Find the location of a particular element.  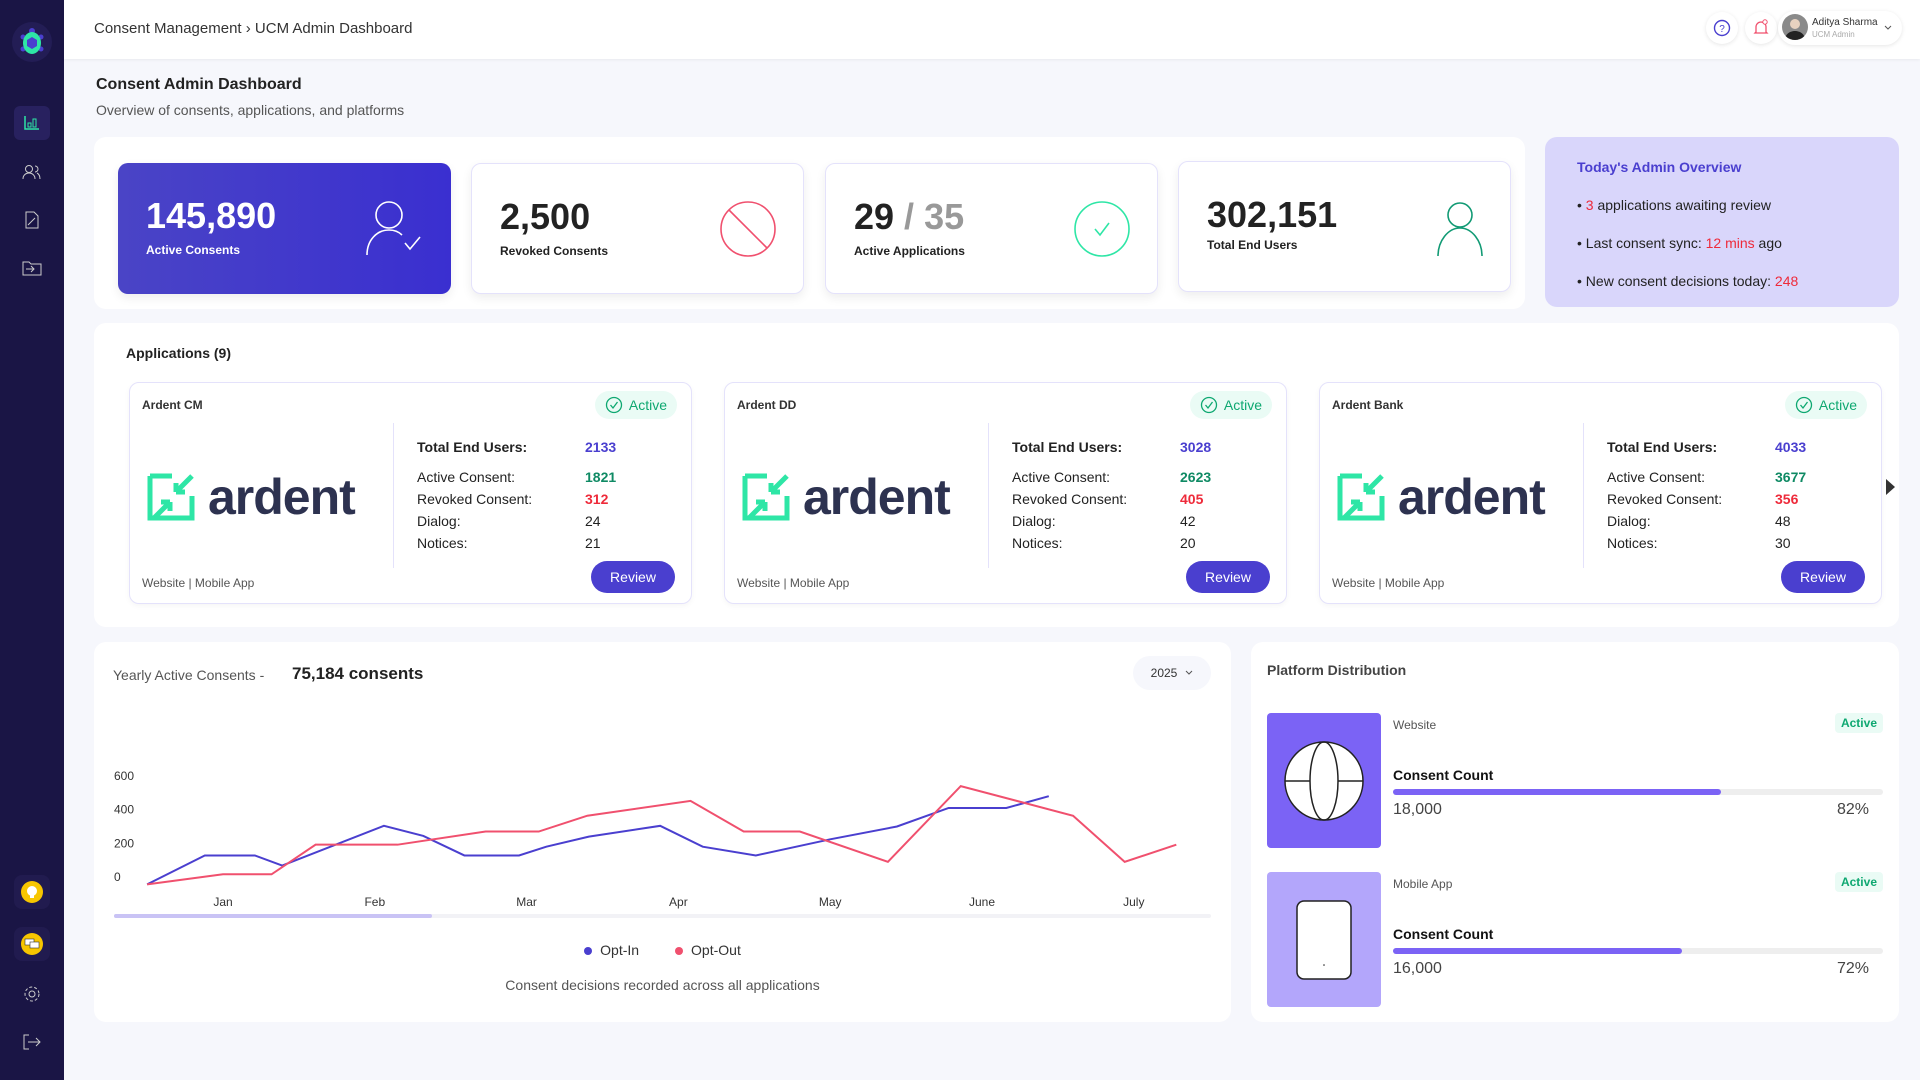

breadcrumb: Consent Management › UCM Admin Dashboard is located at coordinates (253, 28).